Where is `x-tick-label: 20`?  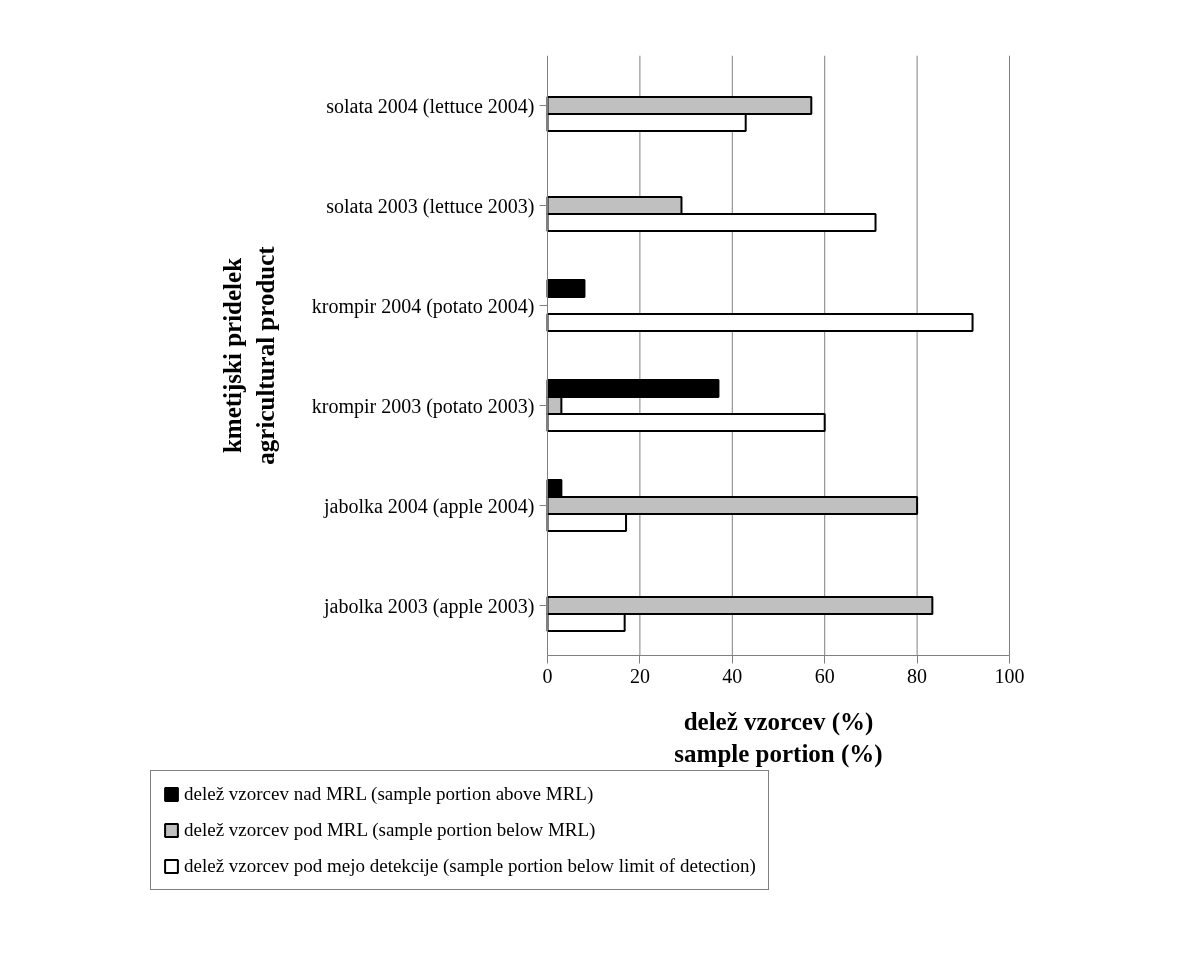
x-tick-label: 20 is located at coordinates (639, 675).